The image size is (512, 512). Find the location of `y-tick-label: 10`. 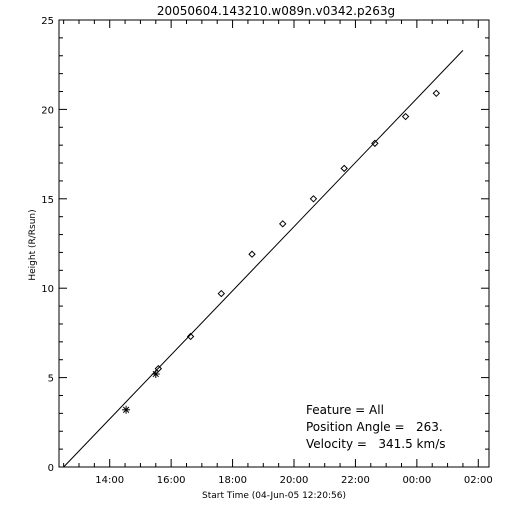

y-tick-label: 10 is located at coordinates (47, 289).